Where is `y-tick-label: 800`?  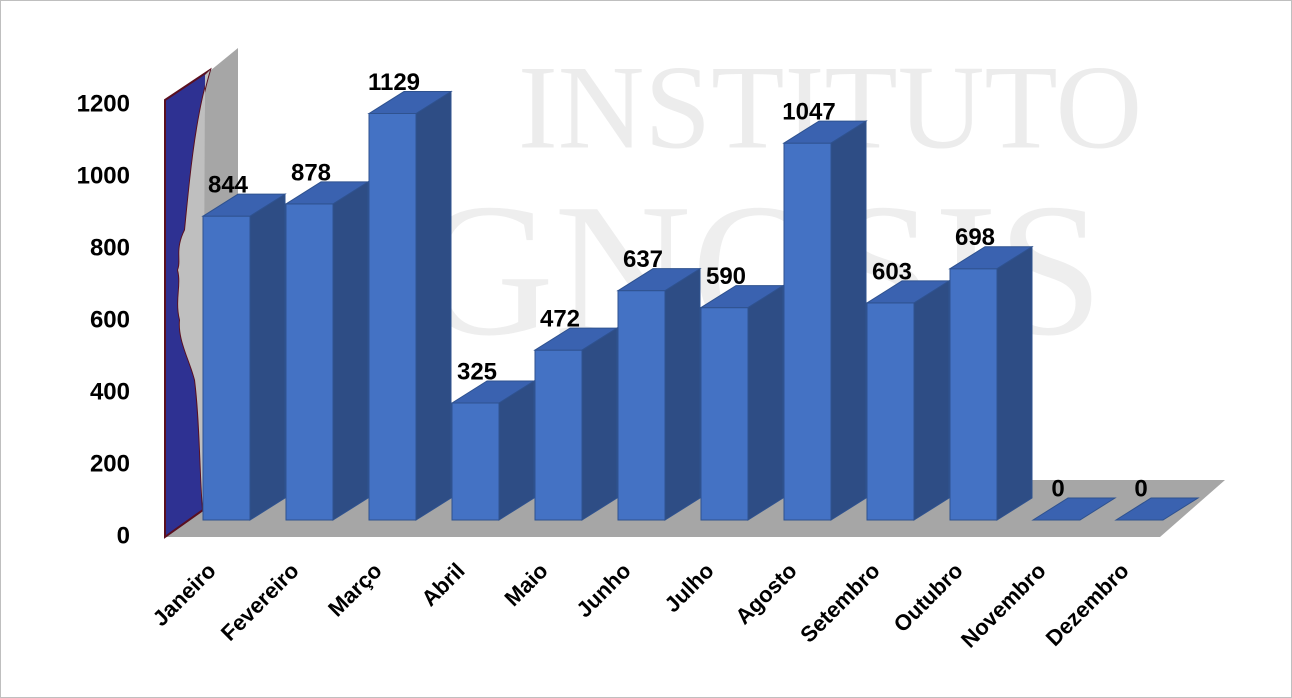
y-tick-label: 800 is located at coordinates (110, 247).